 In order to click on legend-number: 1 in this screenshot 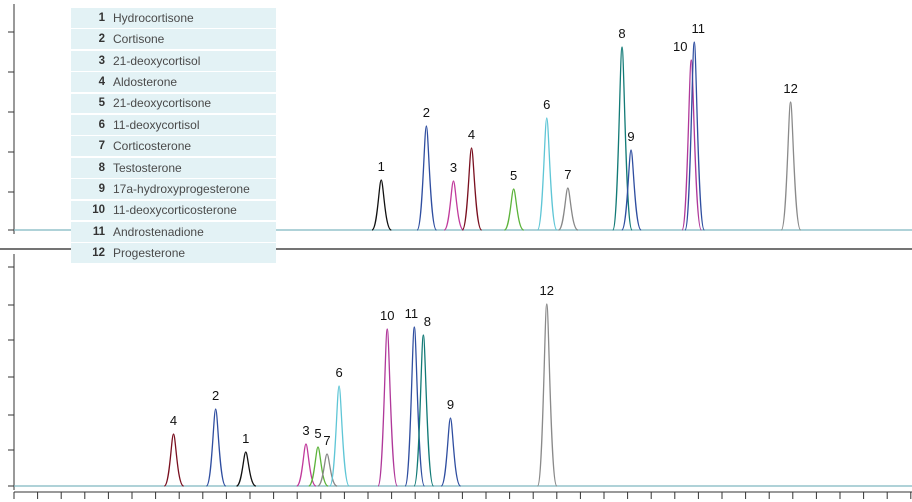, I will do `click(101, 17)`.